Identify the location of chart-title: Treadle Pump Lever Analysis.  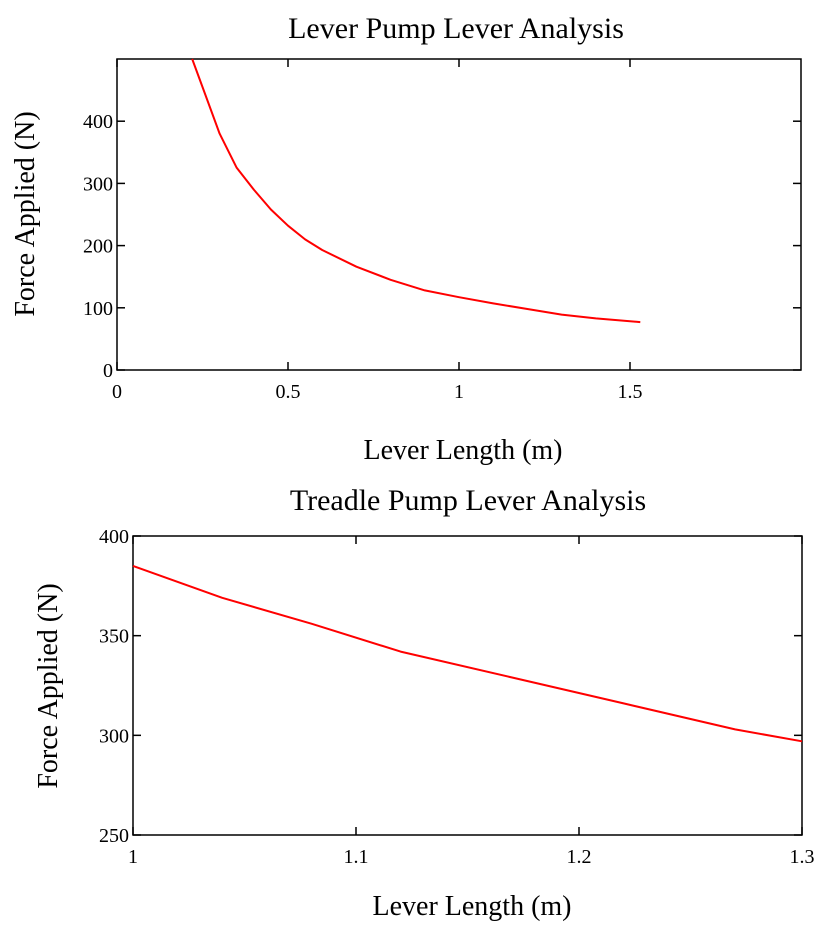
(468, 500).